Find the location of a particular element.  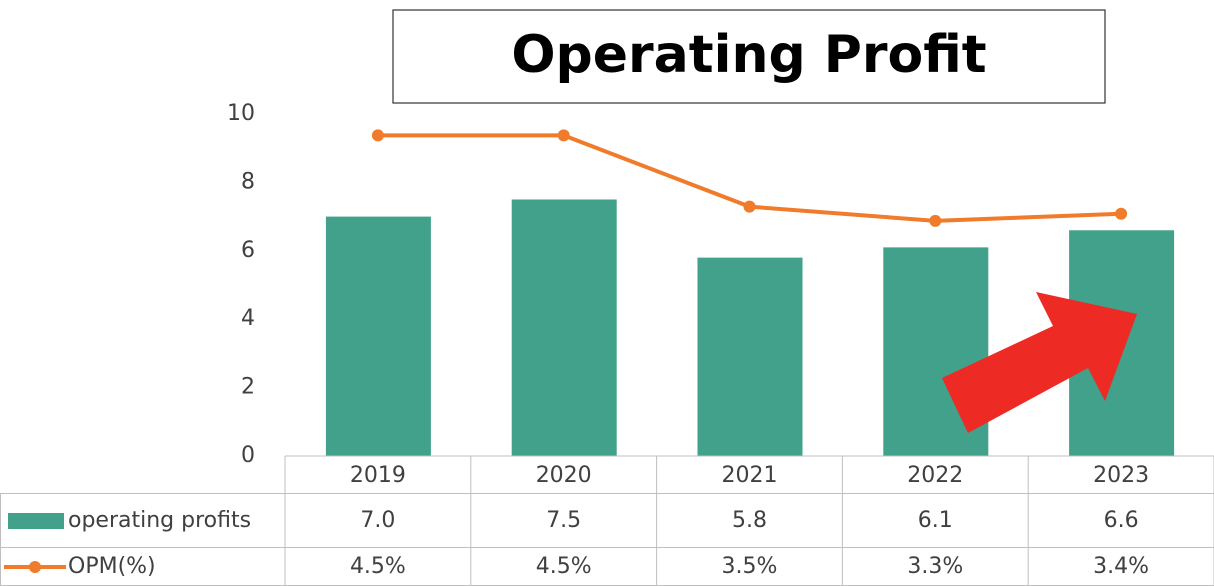

y-tick-label: 4 is located at coordinates (248, 318).